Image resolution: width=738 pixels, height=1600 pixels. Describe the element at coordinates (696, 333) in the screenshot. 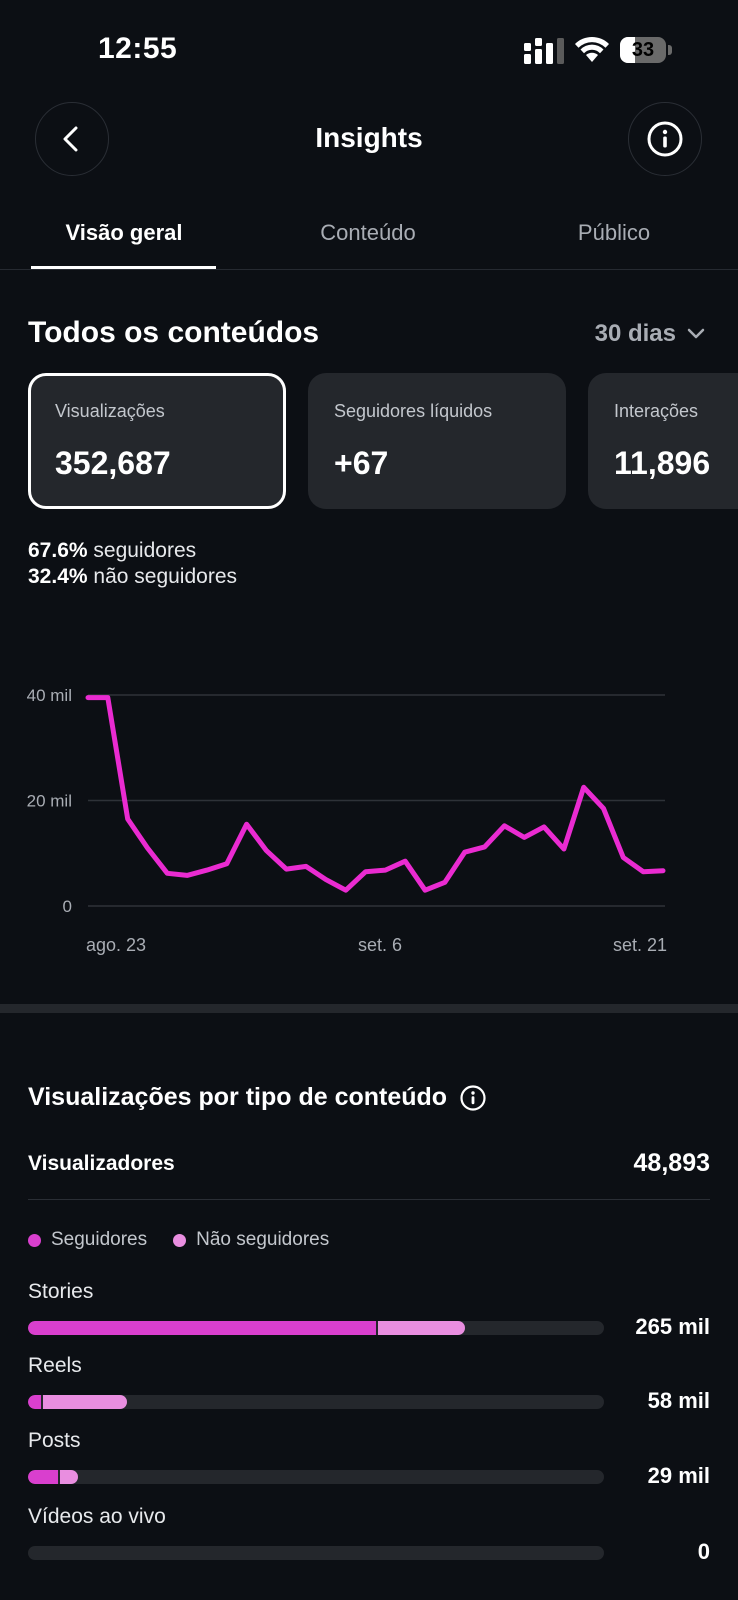

I see `chevron-down-icon` at that location.